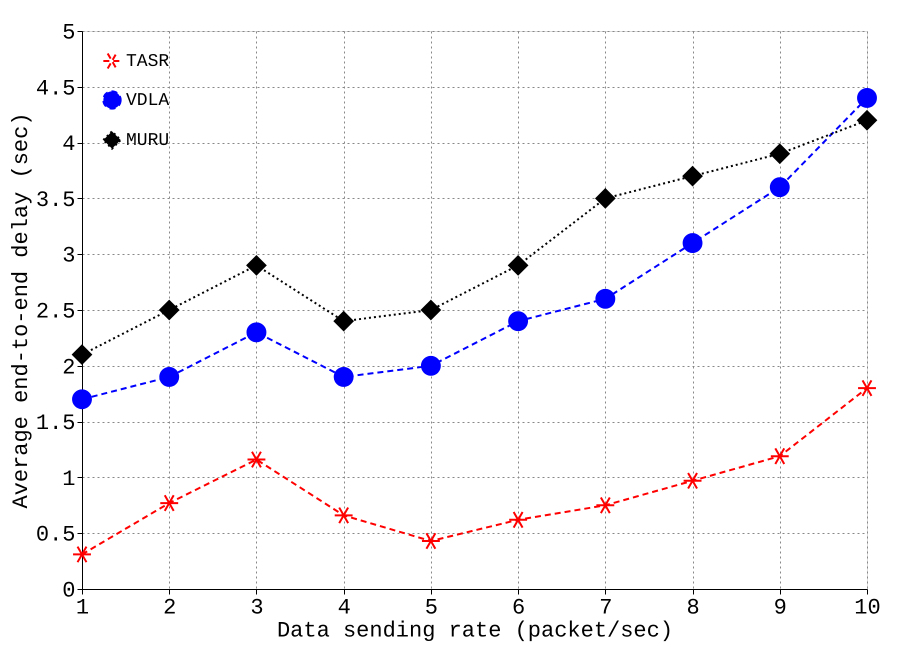 Image resolution: width=906 pixels, height=646 pixels. What do you see at coordinates (56, 89) in the screenshot?
I see `y-tick-label: 4.5` at bounding box center [56, 89].